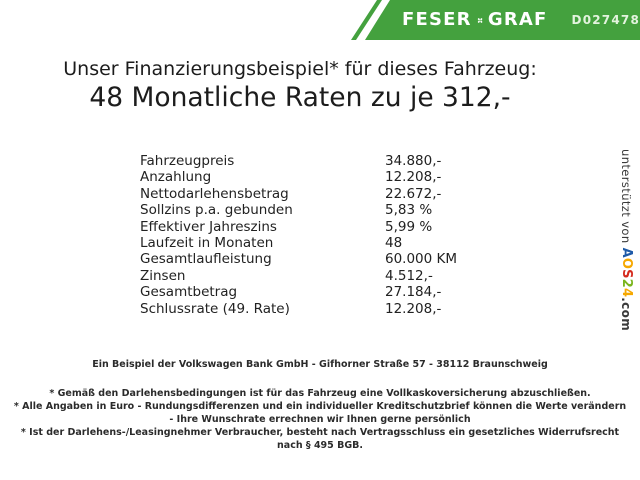 Image resolution: width=640 pixels, height=480 pixels. I want to click on supported-by-credit: unterstützt von AOS24.com, so click(626, 249).